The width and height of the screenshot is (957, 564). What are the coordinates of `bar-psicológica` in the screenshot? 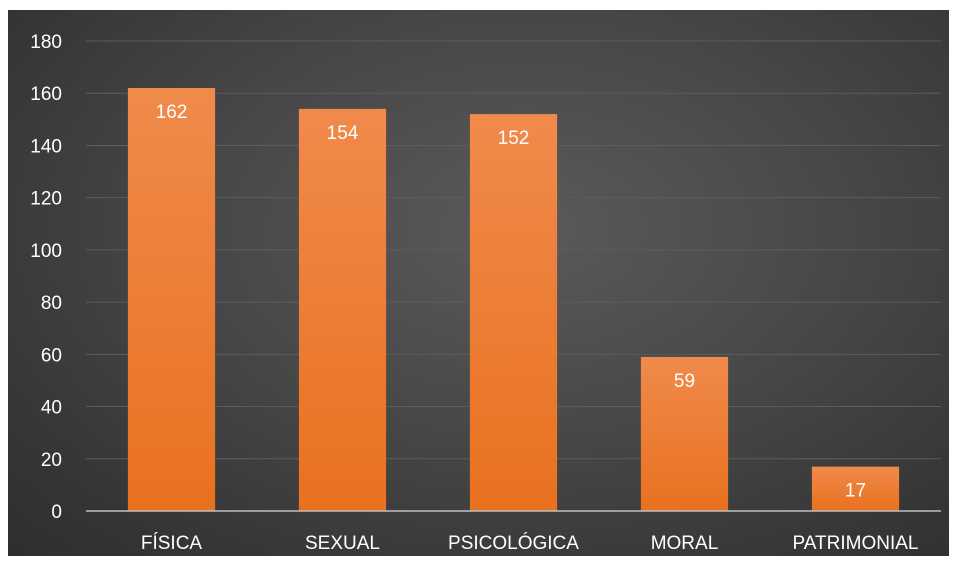 It's located at (513, 312).